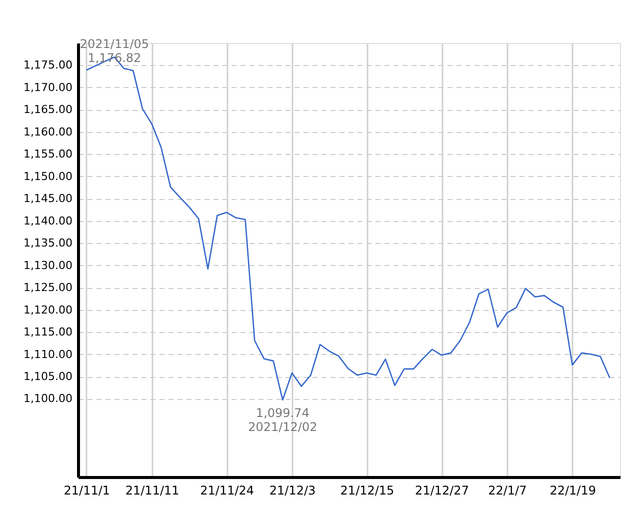 The height and width of the screenshot is (529, 643). What do you see at coordinates (48, 243) in the screenshot?
I see `y-tick-label: 1,135.00` at bounding box center [48, 243].